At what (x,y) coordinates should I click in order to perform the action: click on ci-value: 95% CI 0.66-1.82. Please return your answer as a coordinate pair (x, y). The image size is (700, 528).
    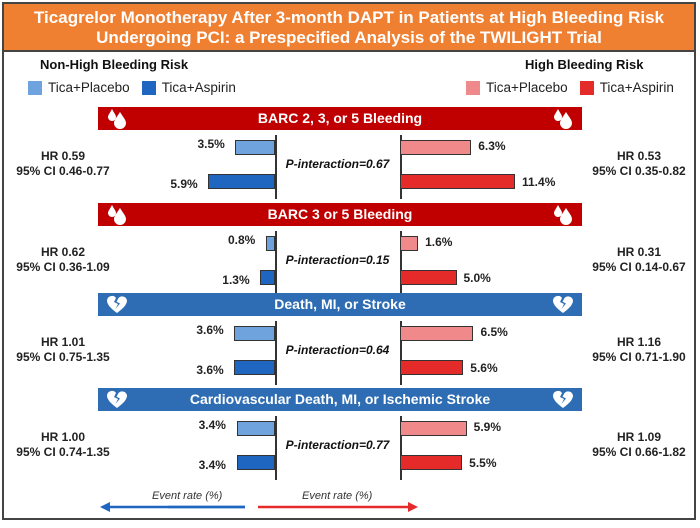
    Looking at the image, I should click on (639, 452).